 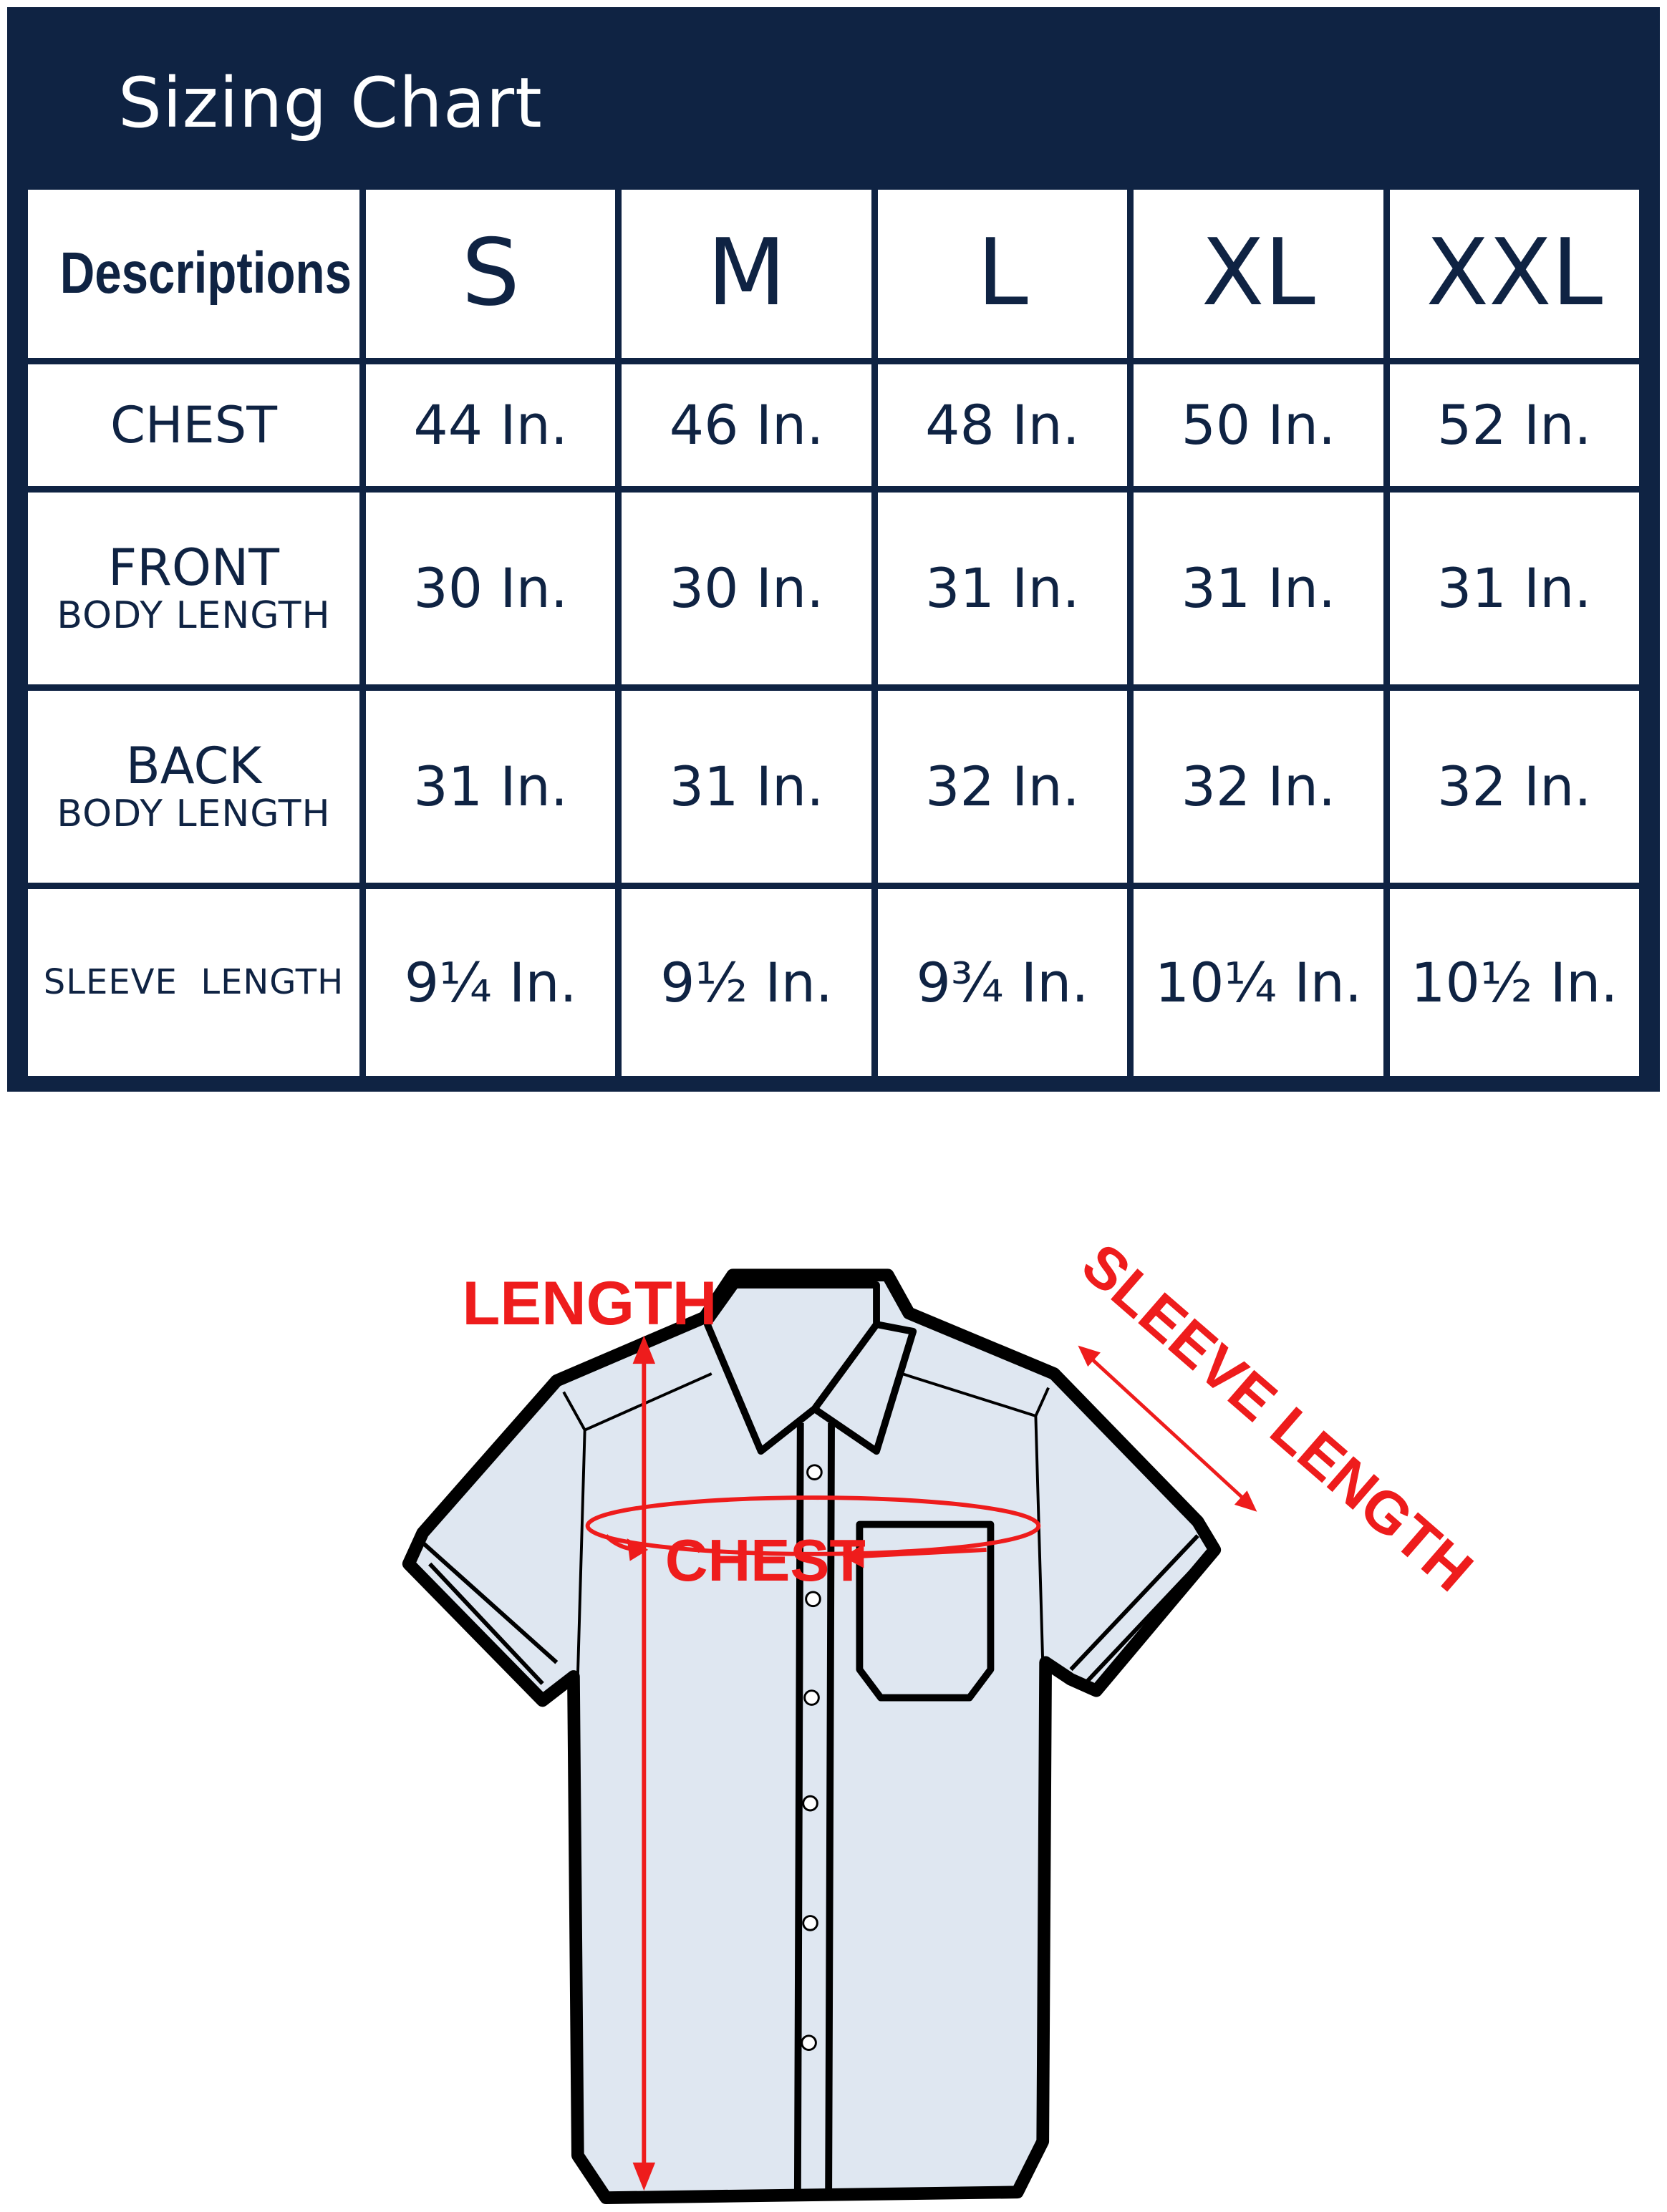 What do you see at coordinates (1167, 1429) in the screenshot?
I see `sleeve-length-arrow` at bounding box center [1167, 1429].